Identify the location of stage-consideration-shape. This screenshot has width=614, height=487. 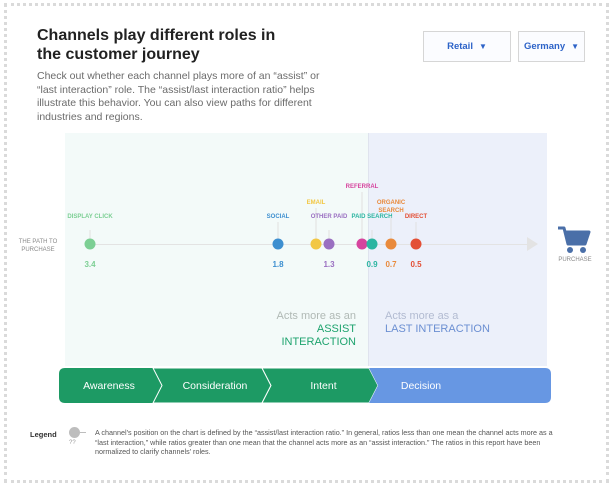
(212, 385).